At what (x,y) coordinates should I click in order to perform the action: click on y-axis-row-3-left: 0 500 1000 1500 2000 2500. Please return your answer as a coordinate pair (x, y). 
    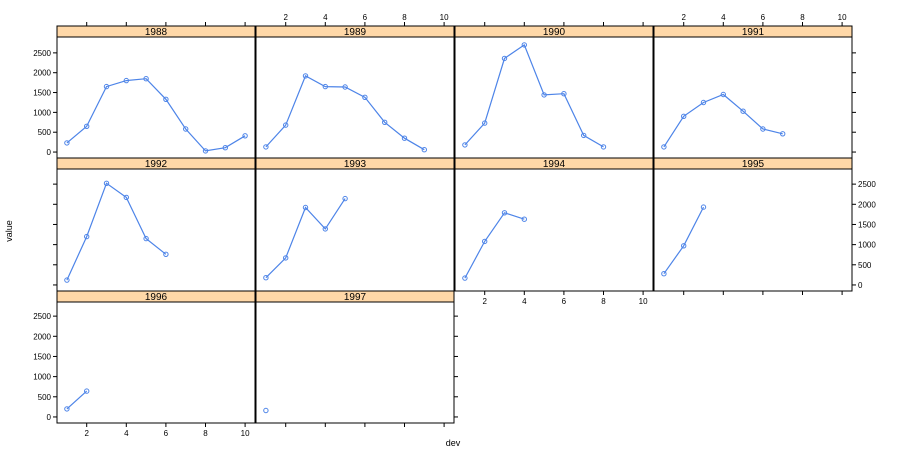
    Looking at the image, I should click on (45, 367).